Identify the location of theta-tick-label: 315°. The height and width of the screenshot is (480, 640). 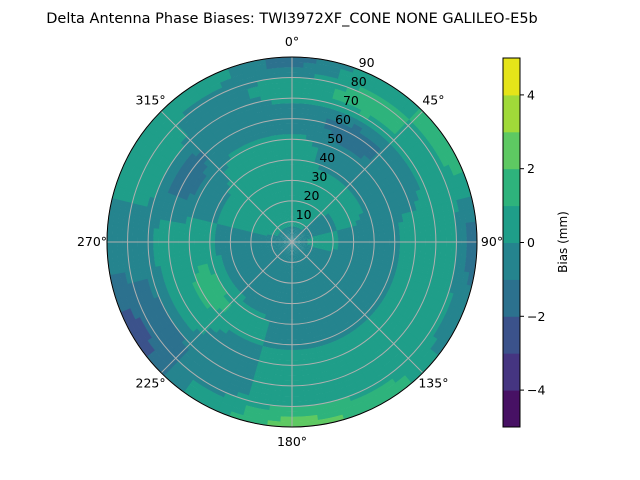
(151, 100).